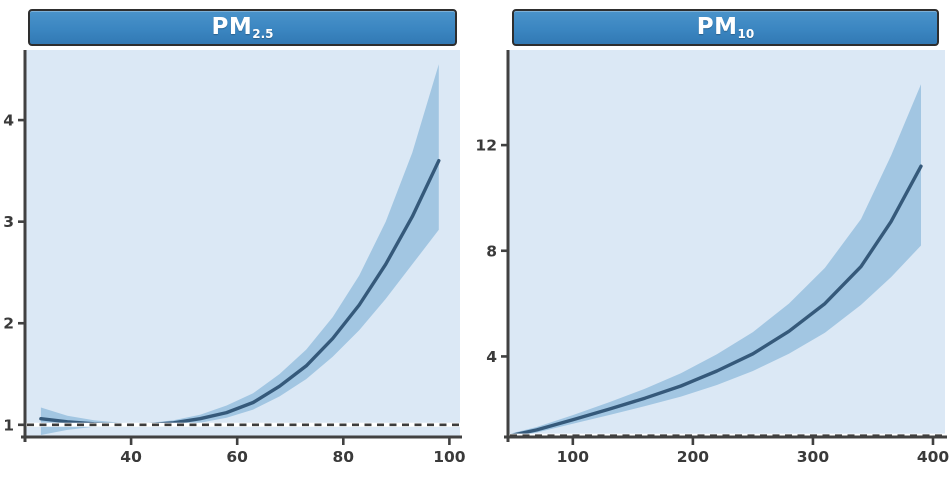 The image size is (950, 484). I want to click on pm10-title: PM10, so click(725, 27).